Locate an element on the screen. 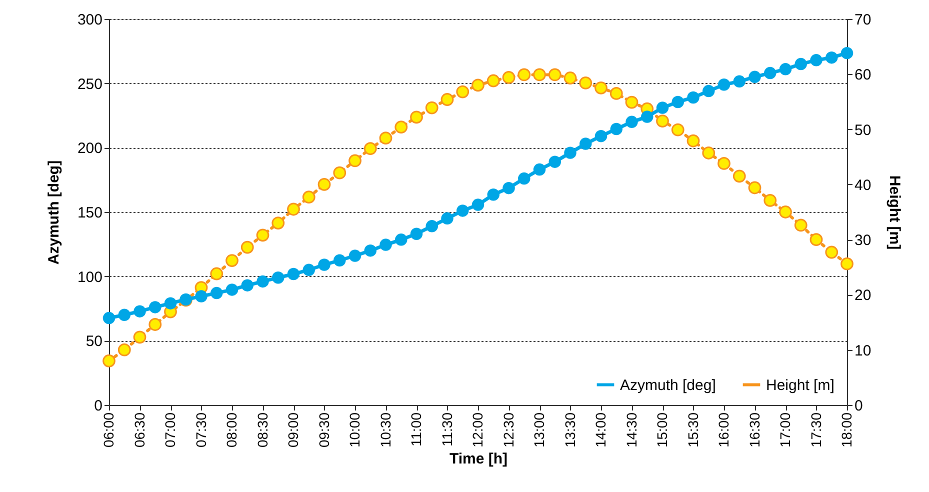  x-tick-label: 15:30 is located at coordinates (692, 430).